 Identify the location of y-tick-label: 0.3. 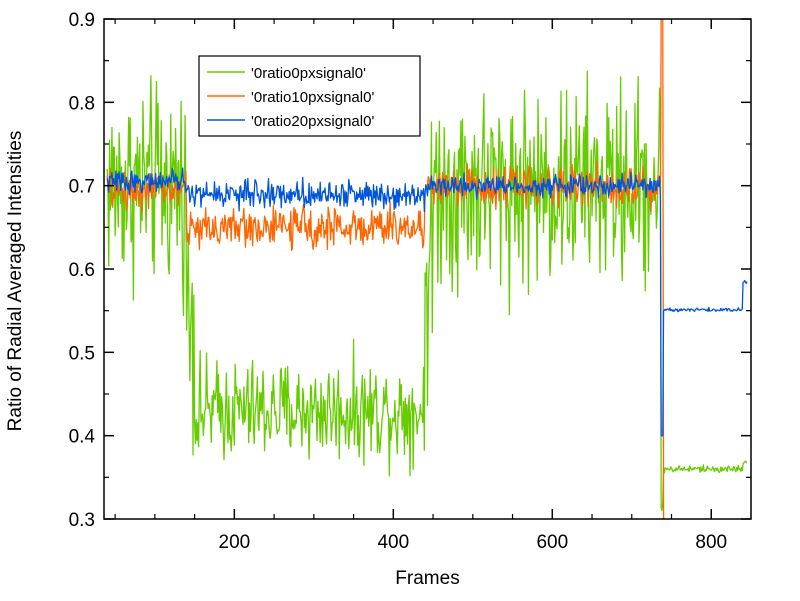
(82, 520).